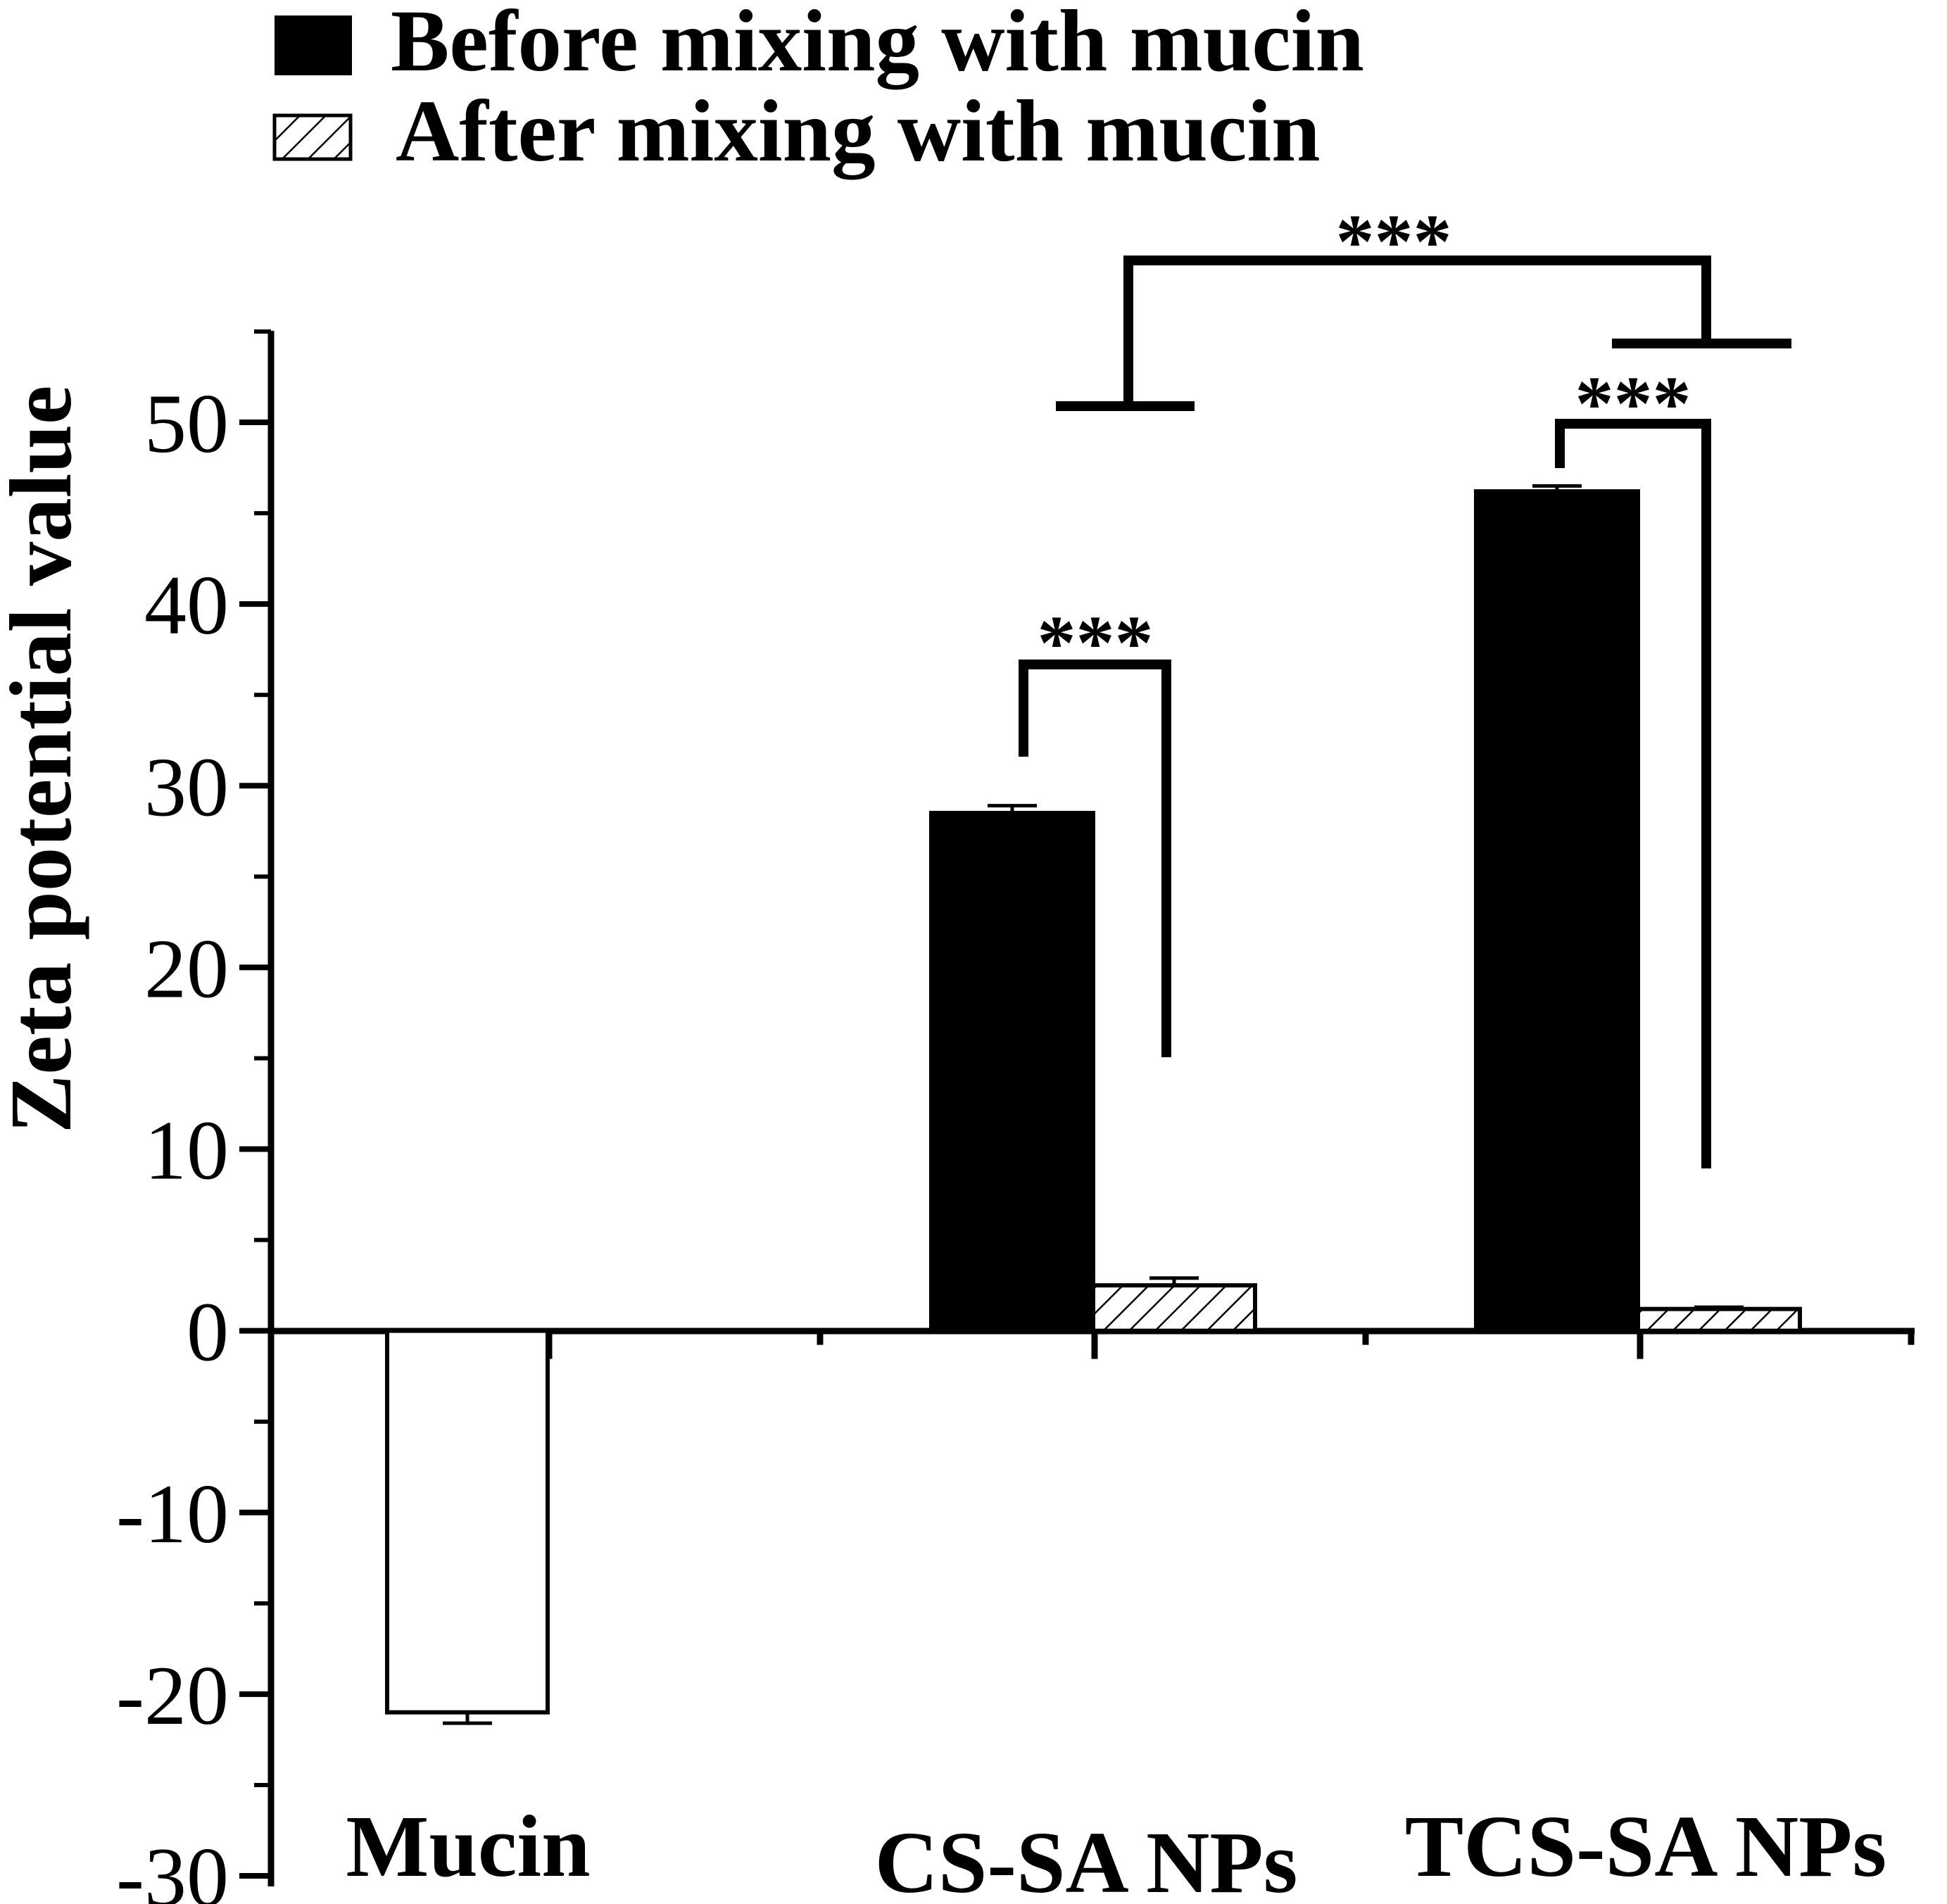  What do you see at coordinates (1633, 794) in the screenshot?
I see `bracket-tcs-sa` at bounding box center [1633, 794].